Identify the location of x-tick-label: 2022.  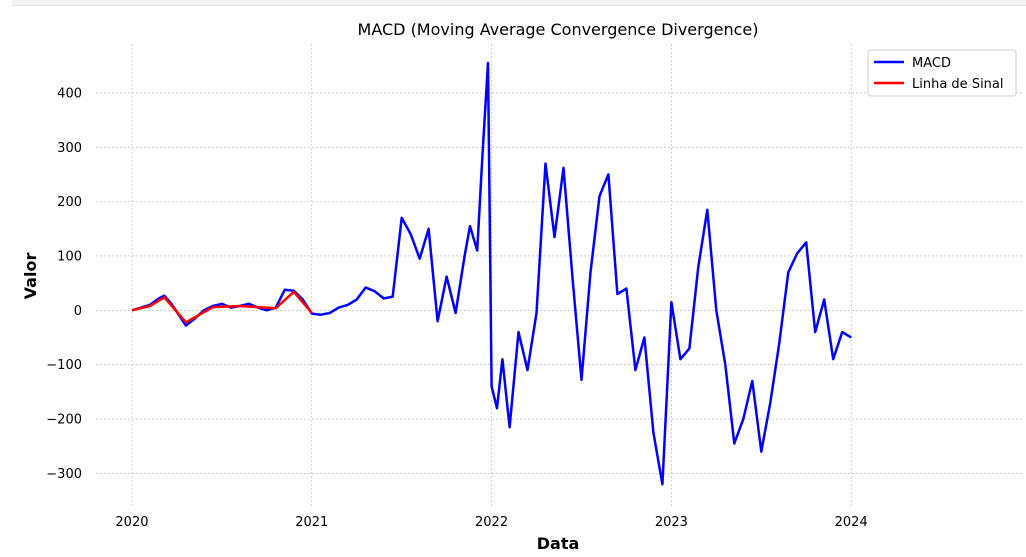
(491, 522).